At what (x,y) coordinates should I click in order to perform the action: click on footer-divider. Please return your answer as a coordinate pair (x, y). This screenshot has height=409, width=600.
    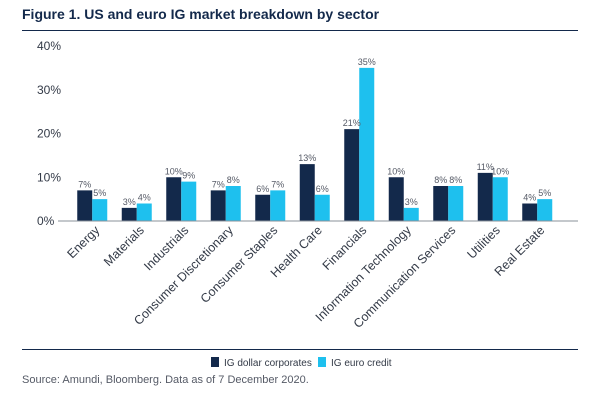
    Looking at the image, I should click on (300, 349).